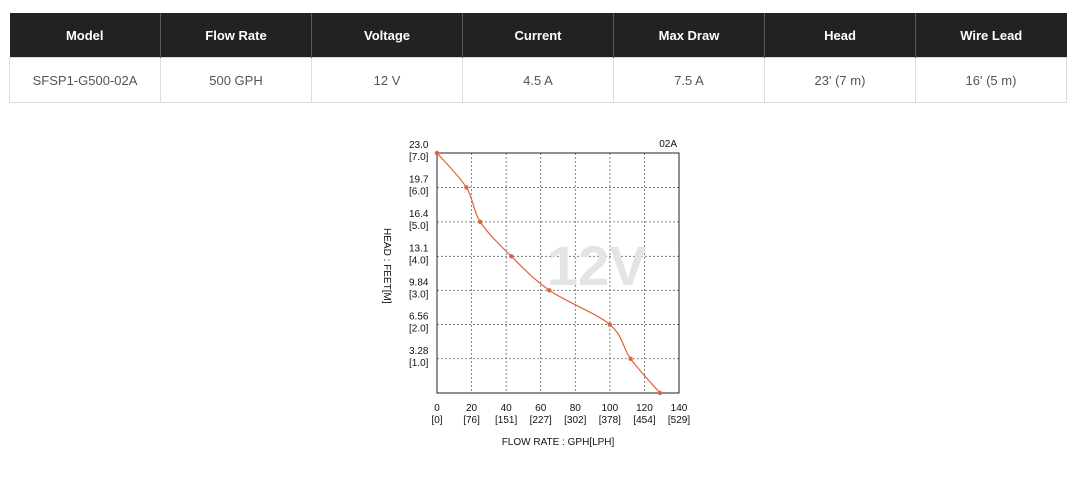  Describe the element at coordinates (387, 35) in the screenshot. I see `header-voltage: Voltage` at that location.